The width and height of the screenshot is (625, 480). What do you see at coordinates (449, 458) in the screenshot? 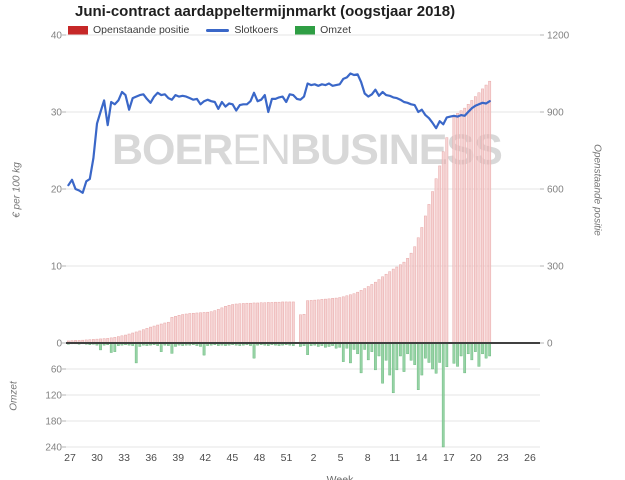
I see `svg-text: 17` at bounding box center [449, 458].